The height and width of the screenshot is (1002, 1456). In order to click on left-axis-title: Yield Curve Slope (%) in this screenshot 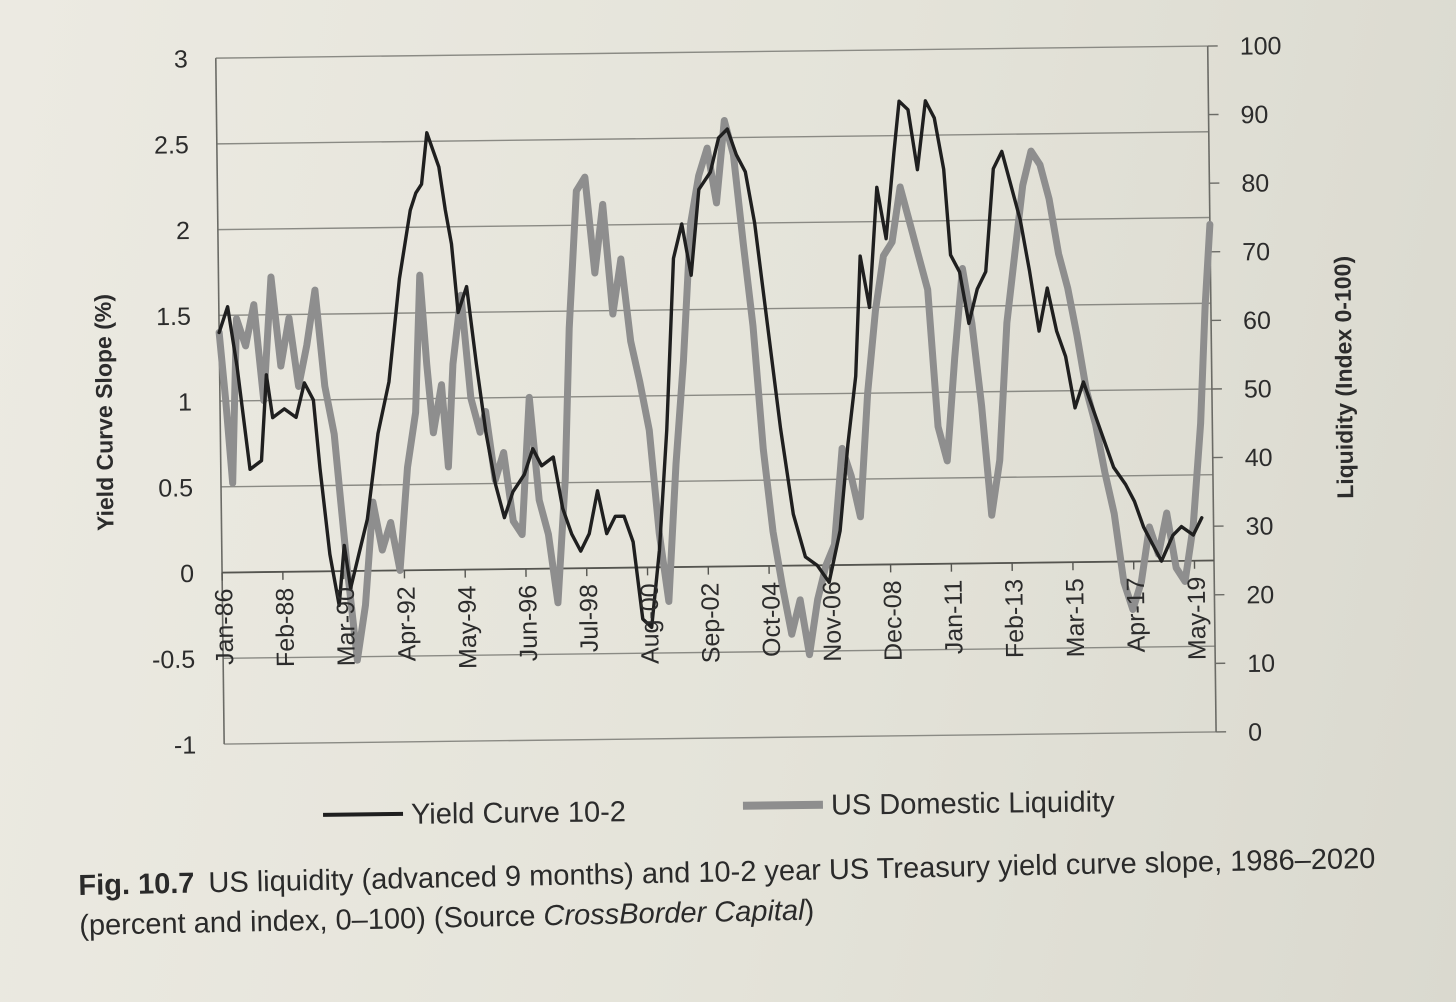, I will do `click(104, 412)`.